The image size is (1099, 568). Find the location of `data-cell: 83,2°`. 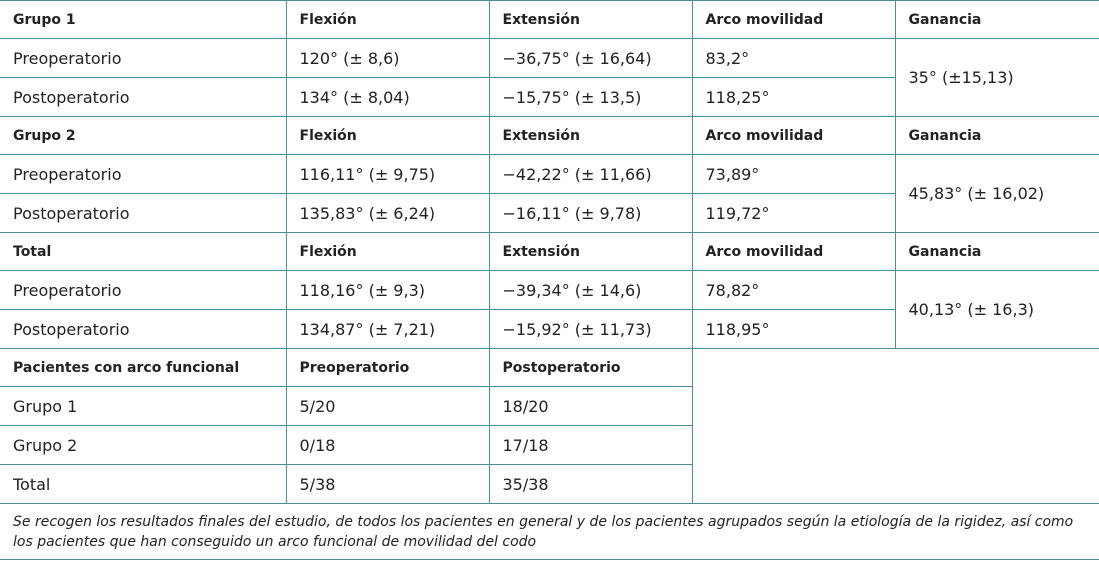

data-cell: 83,2° is located at coordinates (793, 58).